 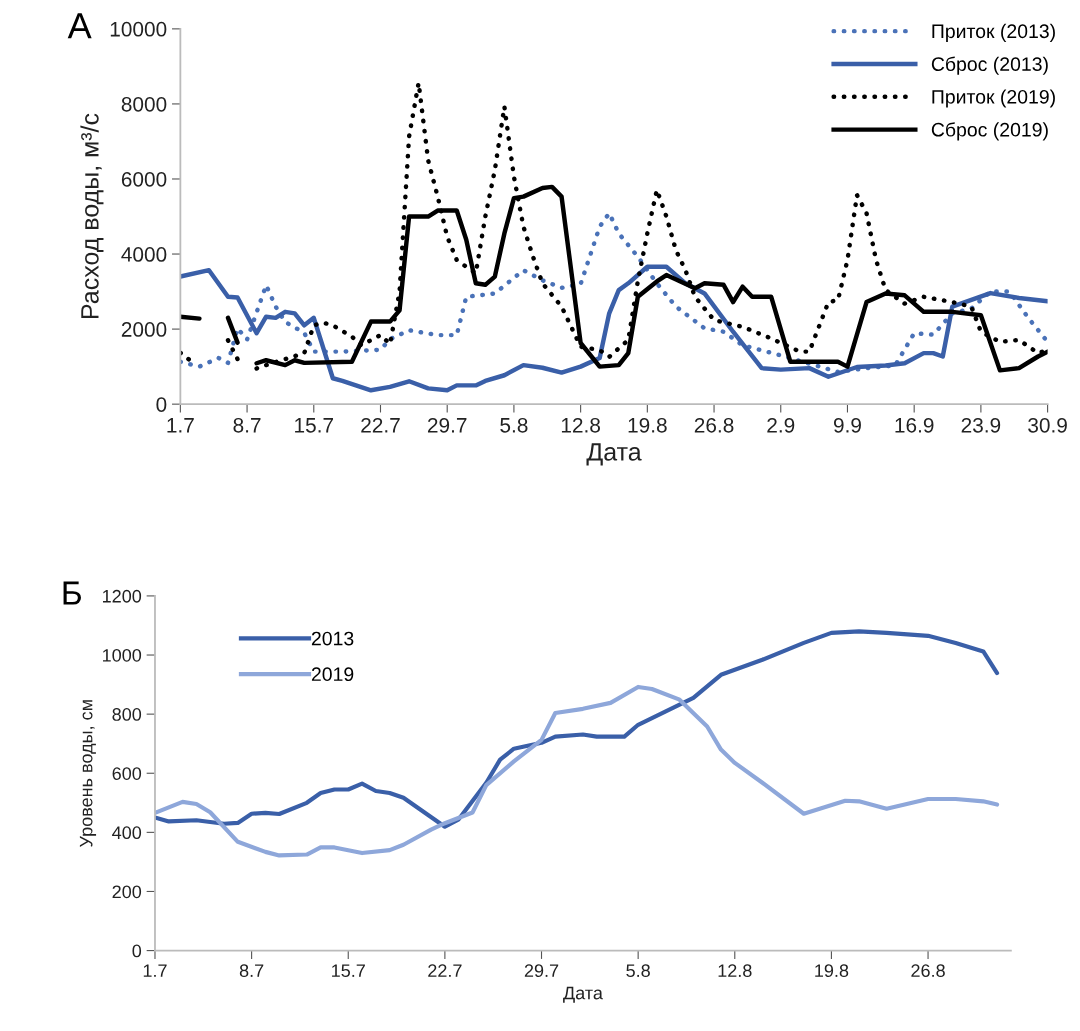 What do you see at coordinates (993, 32) in the screenshot?
I see `legend-label: Приток (2013)` at bounding box center [993, 32].